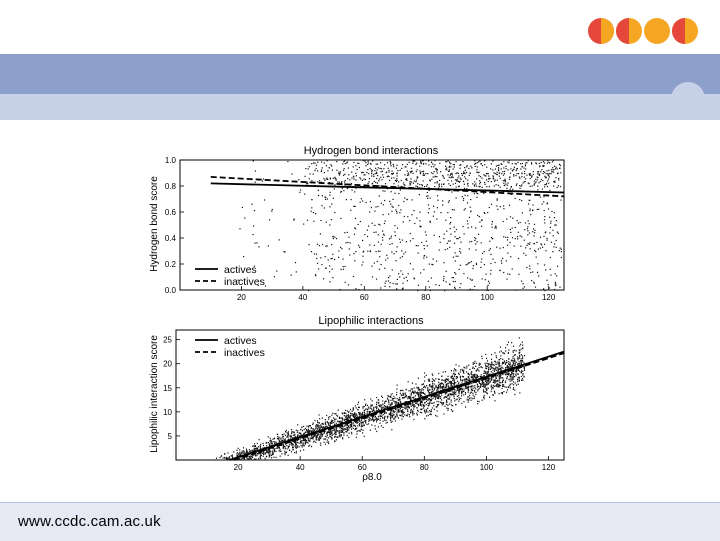  I want to click on x-tick-label: 40, so click(300, 467).